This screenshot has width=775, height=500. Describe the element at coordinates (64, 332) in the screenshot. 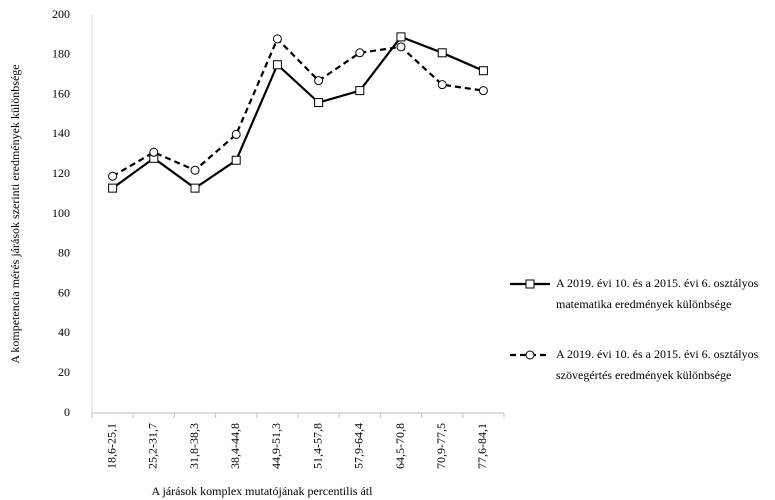

I see `y-tick-label: 40` at that location.